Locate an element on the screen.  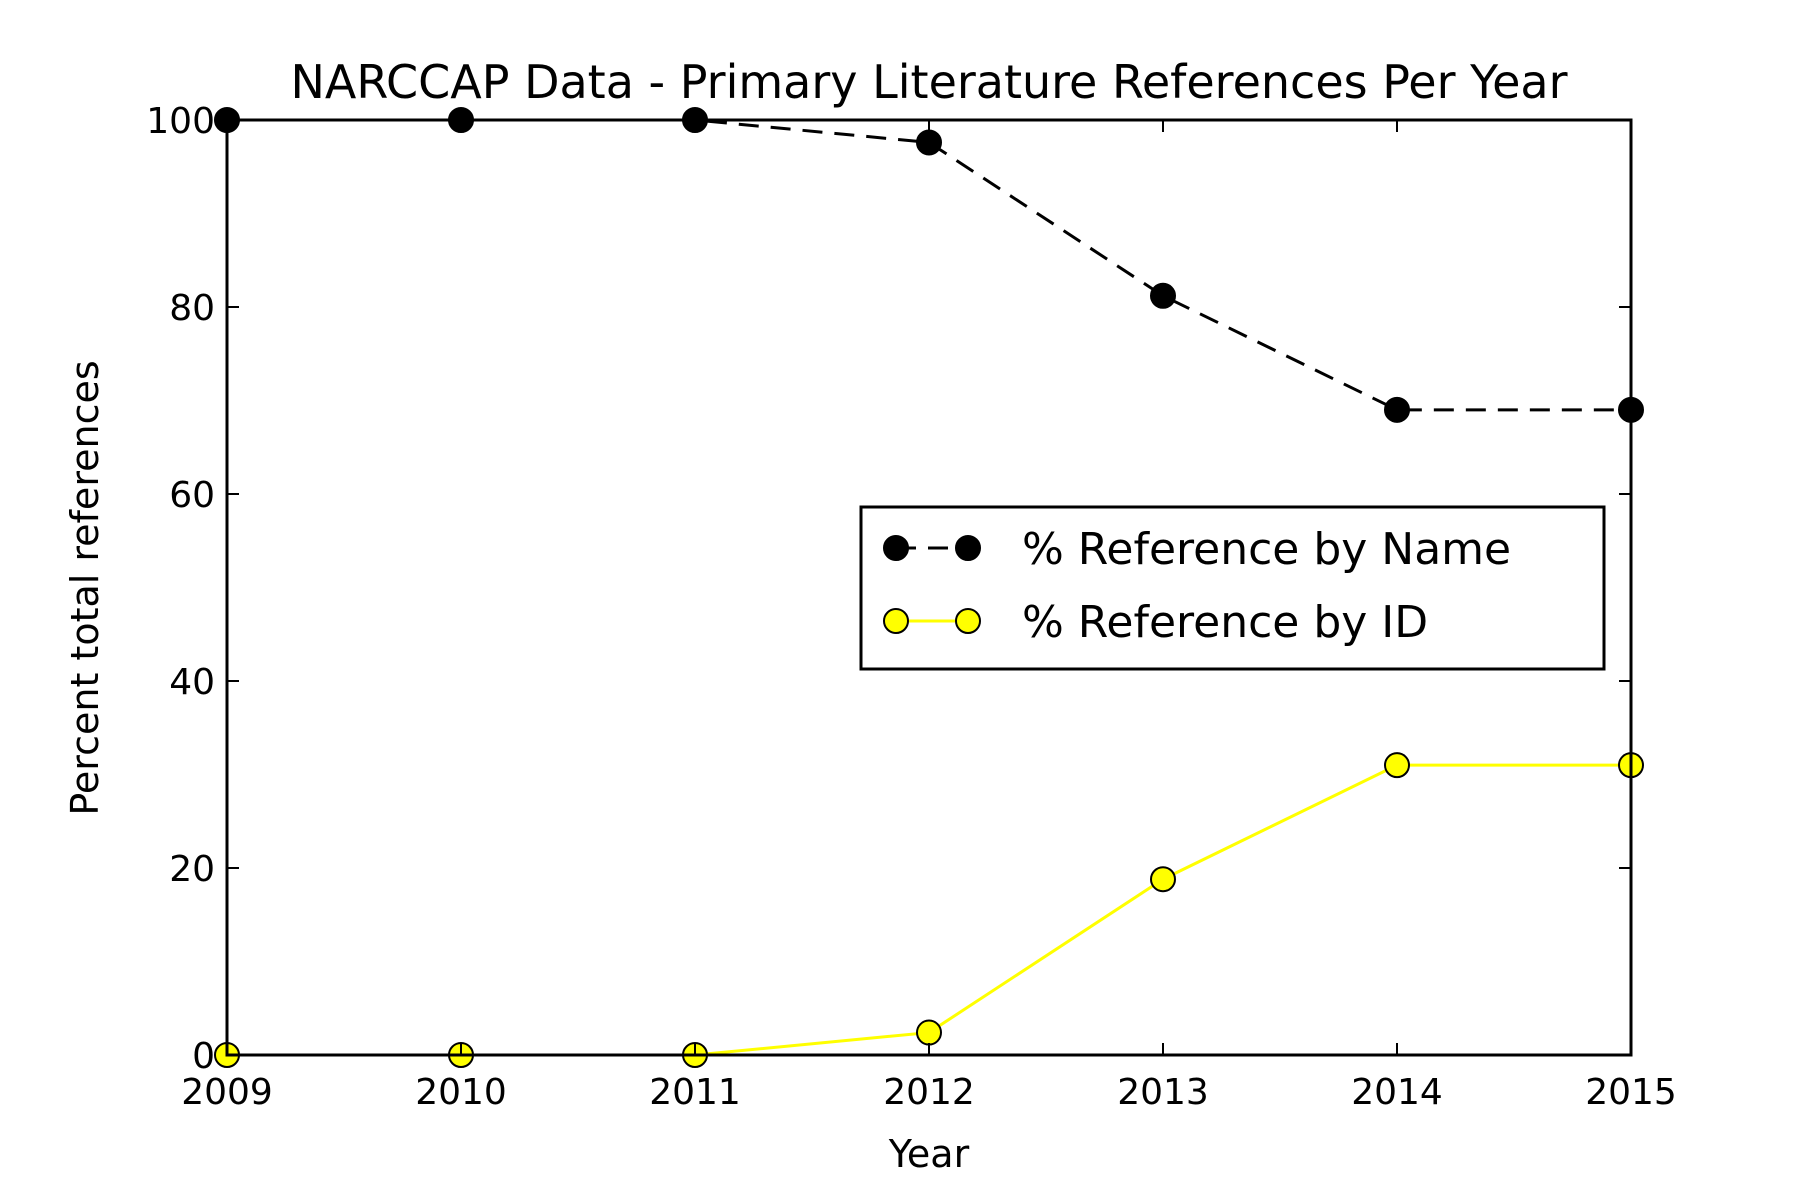
legend-label-name: % Reference by Name is located at coordinates (1266, 549).